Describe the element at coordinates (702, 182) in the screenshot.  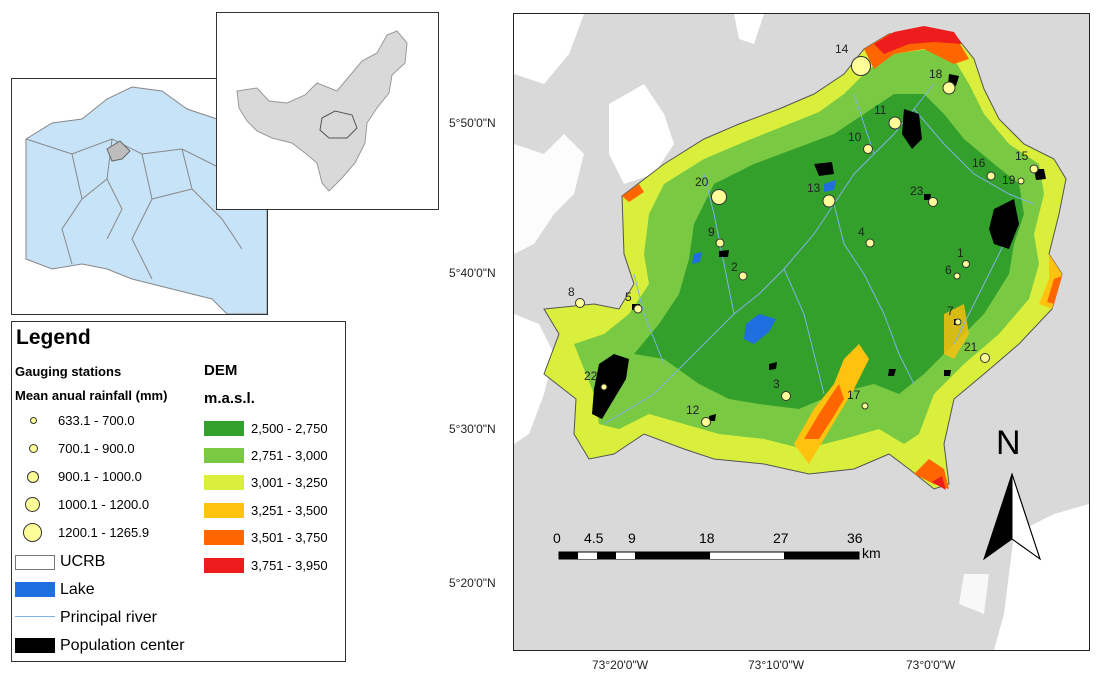
I see `station-label-20: 20` at that location.